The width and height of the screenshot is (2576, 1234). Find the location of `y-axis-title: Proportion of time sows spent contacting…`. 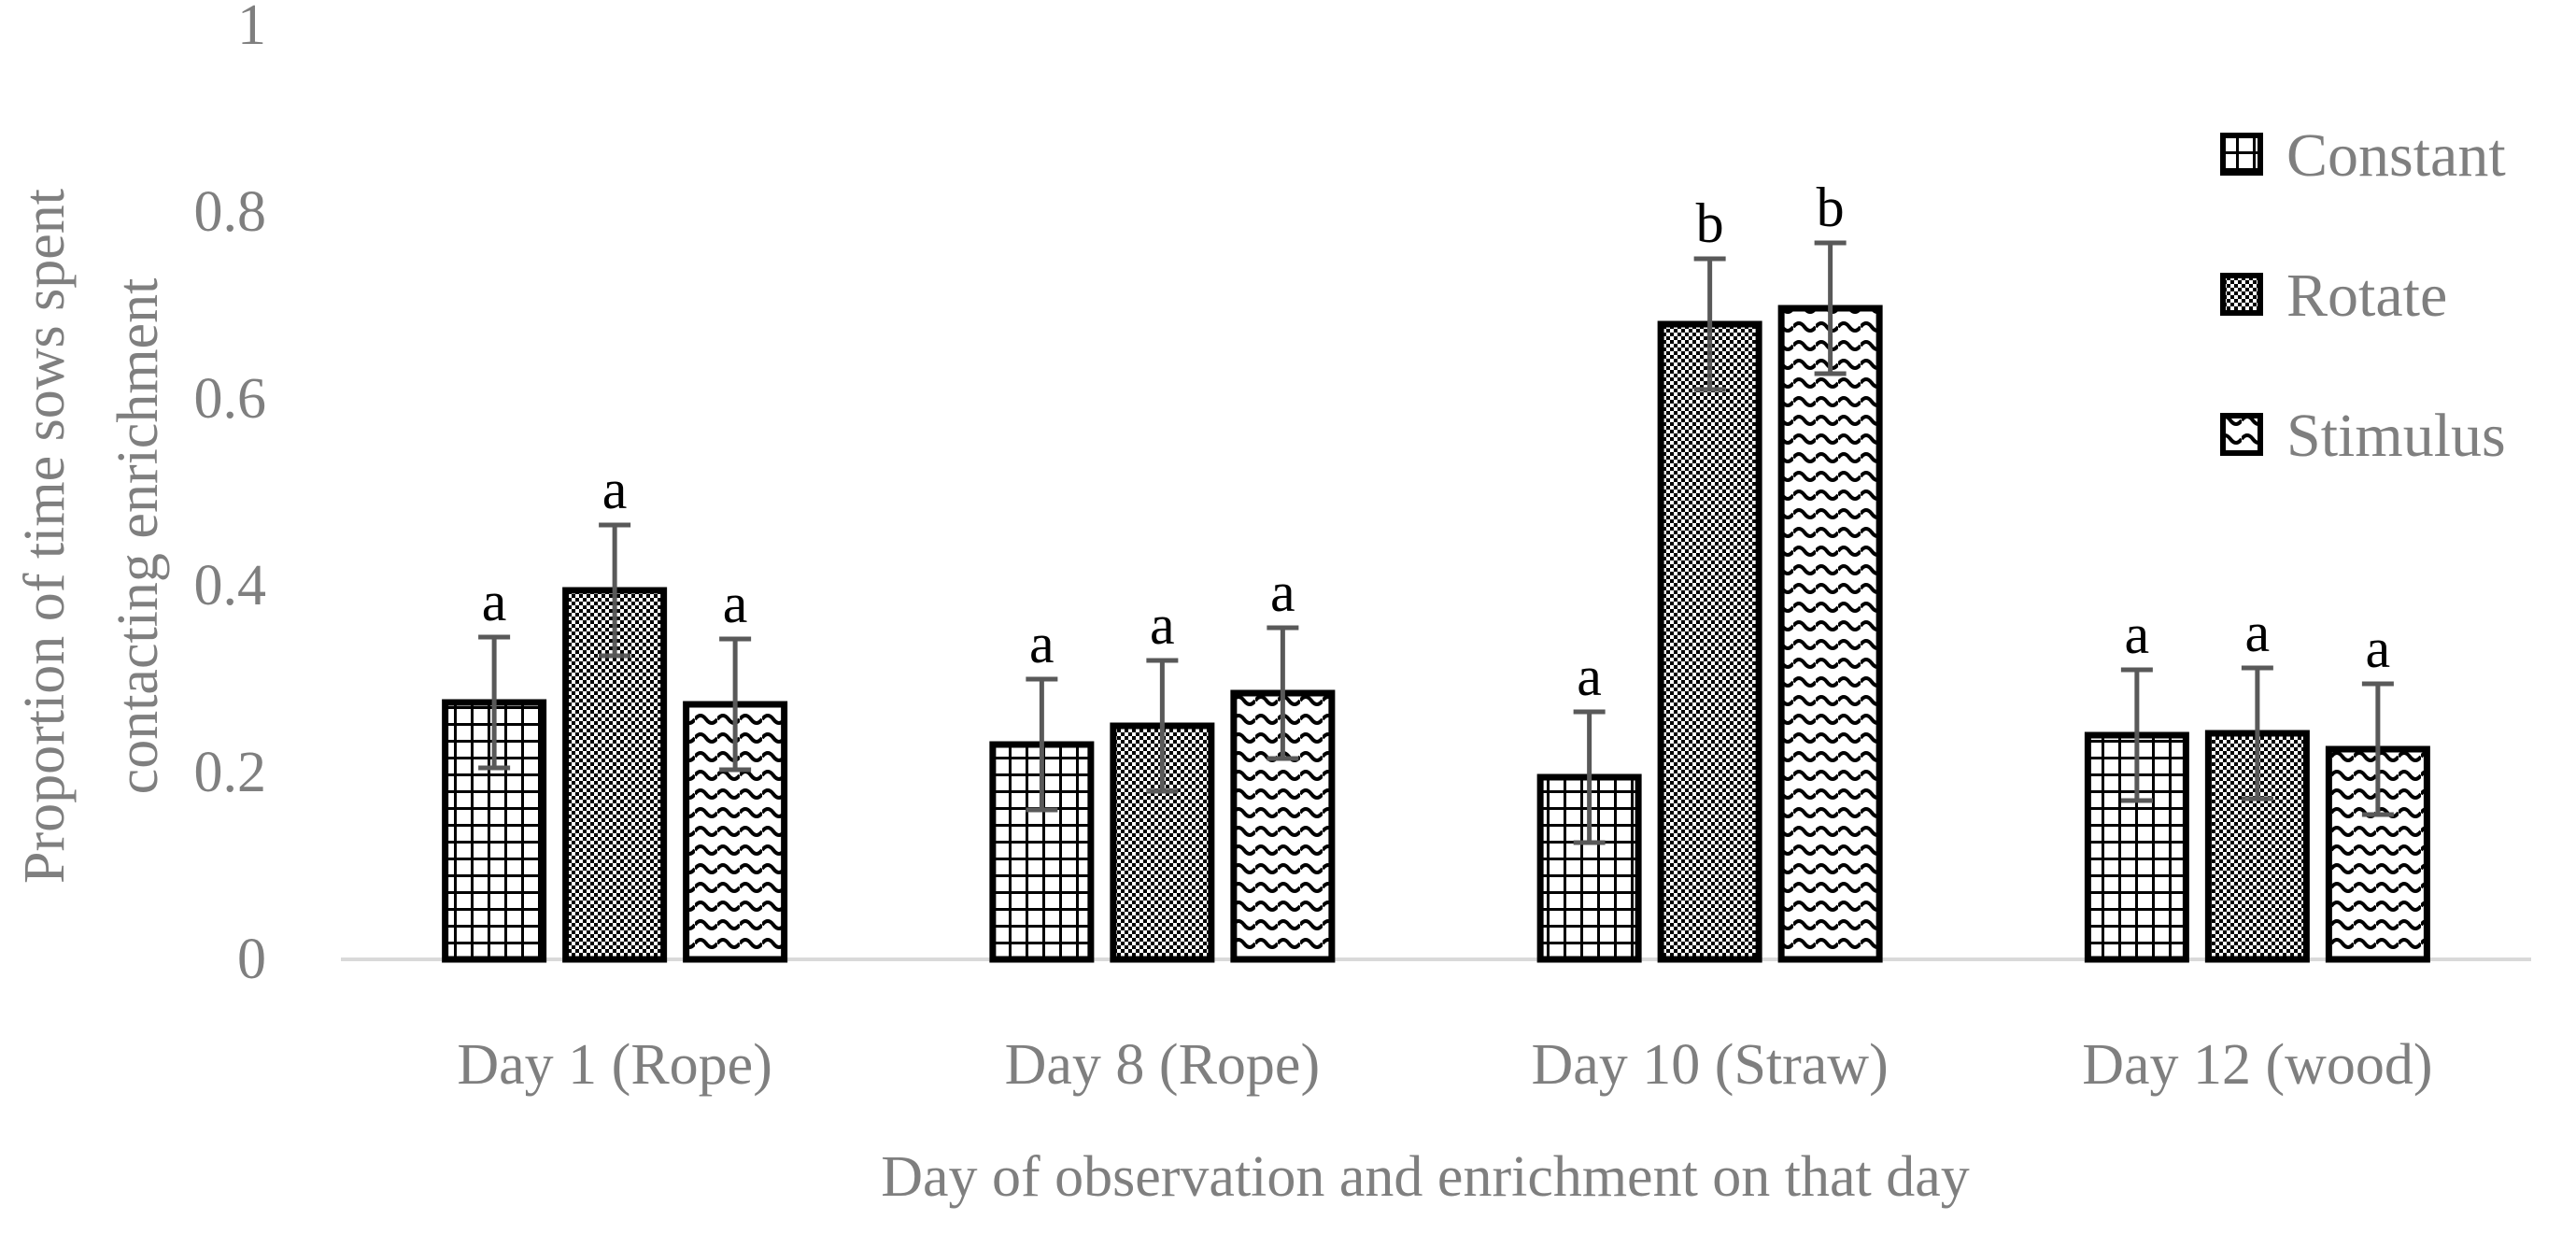

y-axis-title: Proportion of time sows spent contacting… is located at coordinates (91, 536).